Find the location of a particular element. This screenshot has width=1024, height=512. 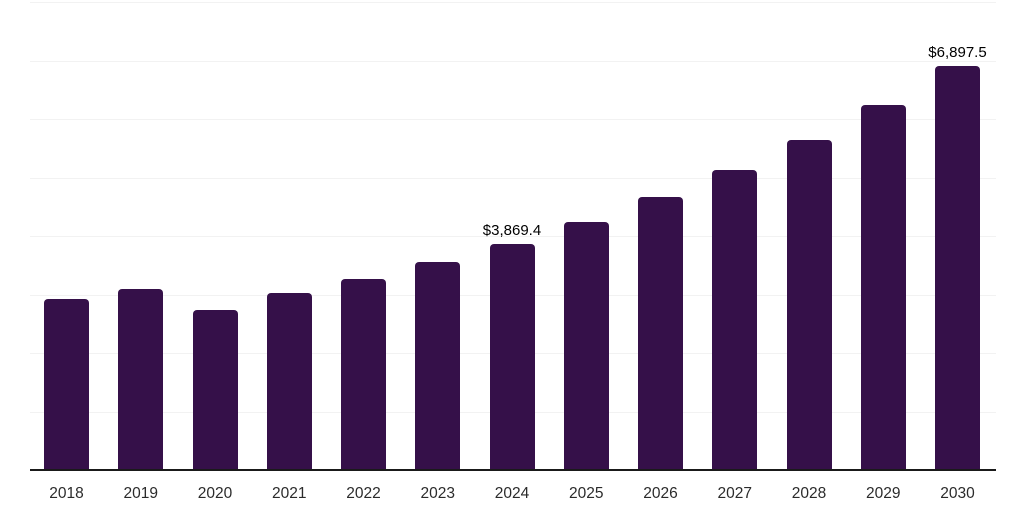

bar-2018 is located at coordinates (66, 384).